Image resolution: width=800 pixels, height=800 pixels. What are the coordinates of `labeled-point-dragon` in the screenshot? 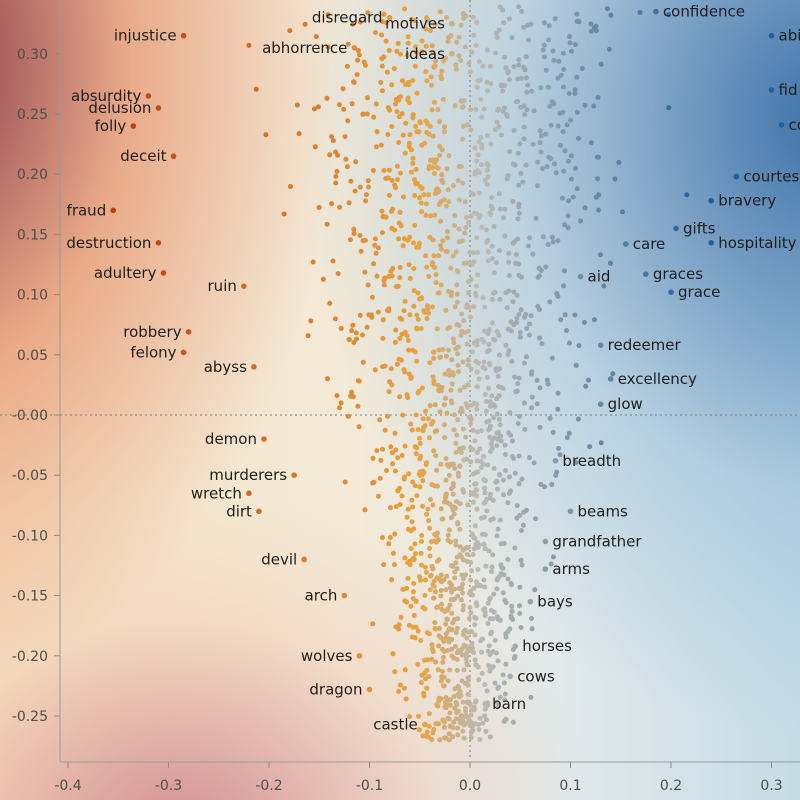 It's located at (369, 689).